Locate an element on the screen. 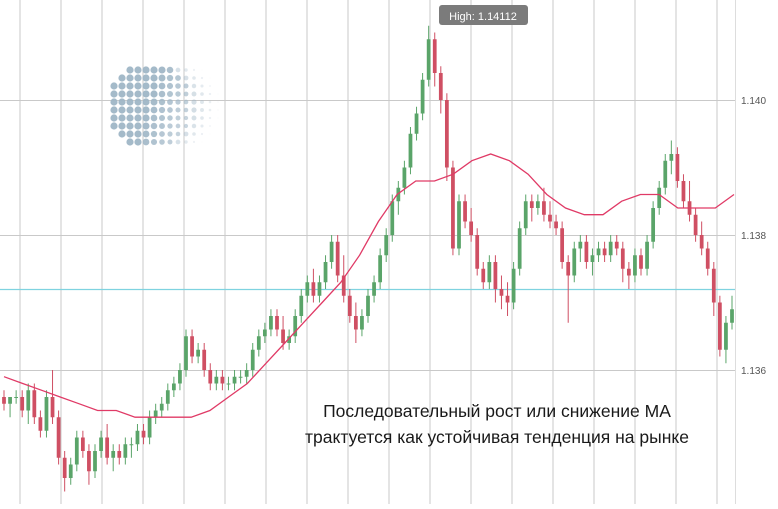  tooltip-label: High: 1.14112 is located at coordinates (483, 17).